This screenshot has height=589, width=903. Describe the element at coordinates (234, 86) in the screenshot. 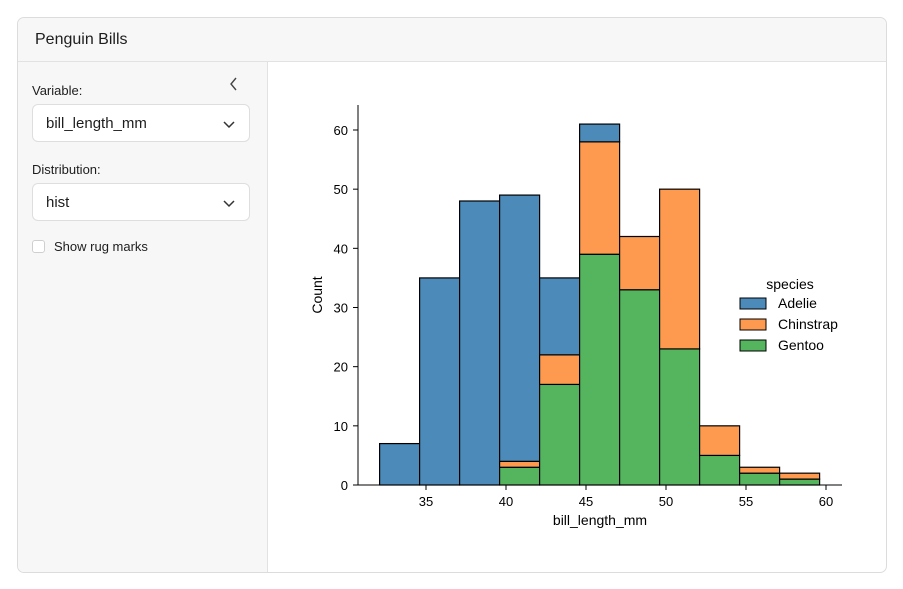

I see `chevron-left-icon` at that location.